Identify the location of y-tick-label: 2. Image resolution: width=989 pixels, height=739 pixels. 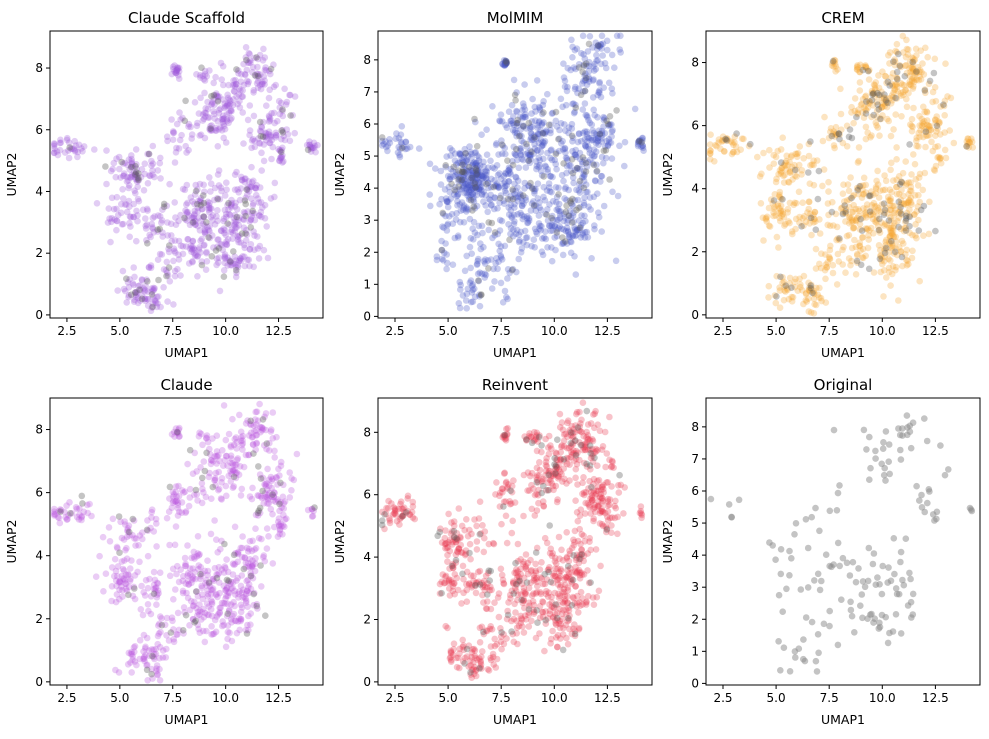
(39, 619).